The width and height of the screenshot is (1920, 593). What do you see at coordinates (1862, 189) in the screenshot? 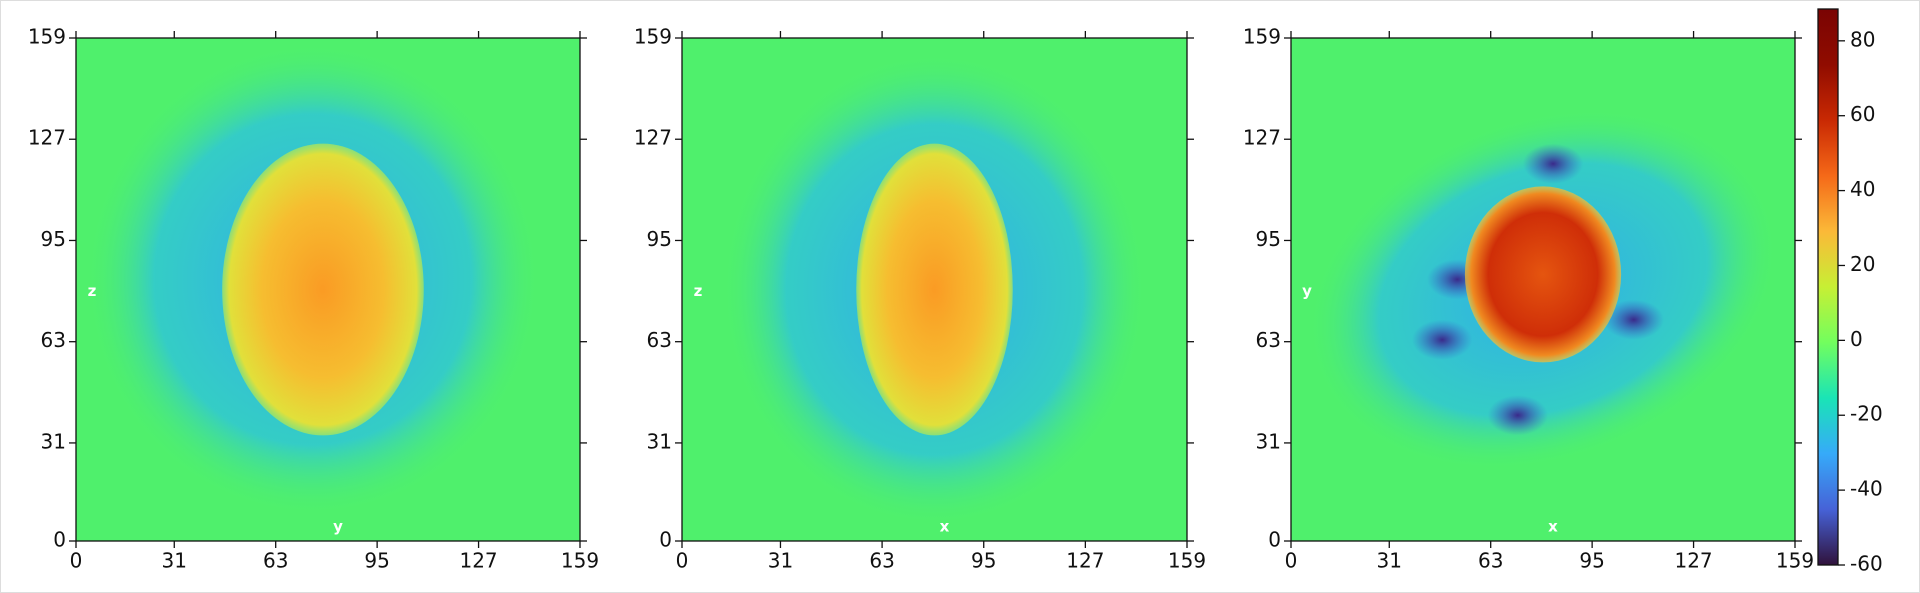
I see `colorbar-tick-label: 40` at bounding box center [1862, 189].